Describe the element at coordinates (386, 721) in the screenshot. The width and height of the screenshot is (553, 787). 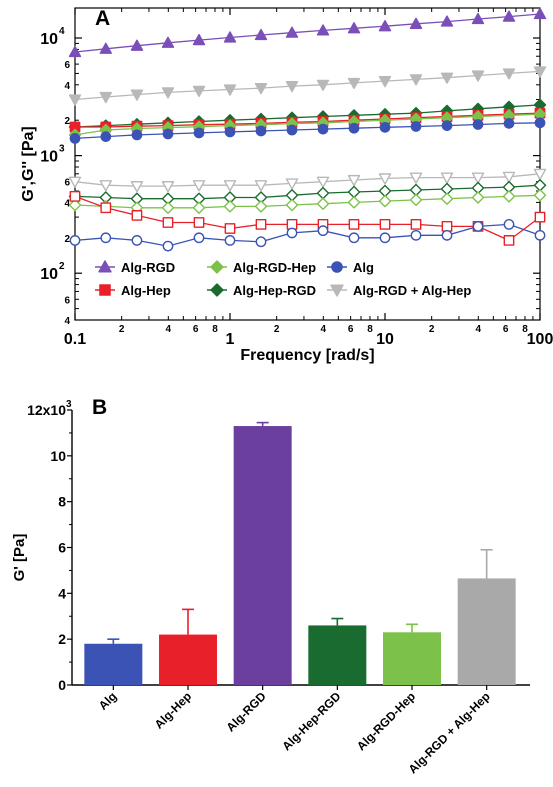
I see `x-tick-label: Alg-RGD-Hep` at that location.